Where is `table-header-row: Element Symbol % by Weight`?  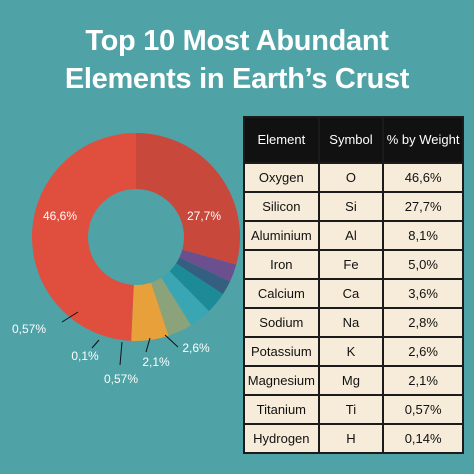 table-header-row: Element Symbol % by Weight is located at coordinates (353, 140).